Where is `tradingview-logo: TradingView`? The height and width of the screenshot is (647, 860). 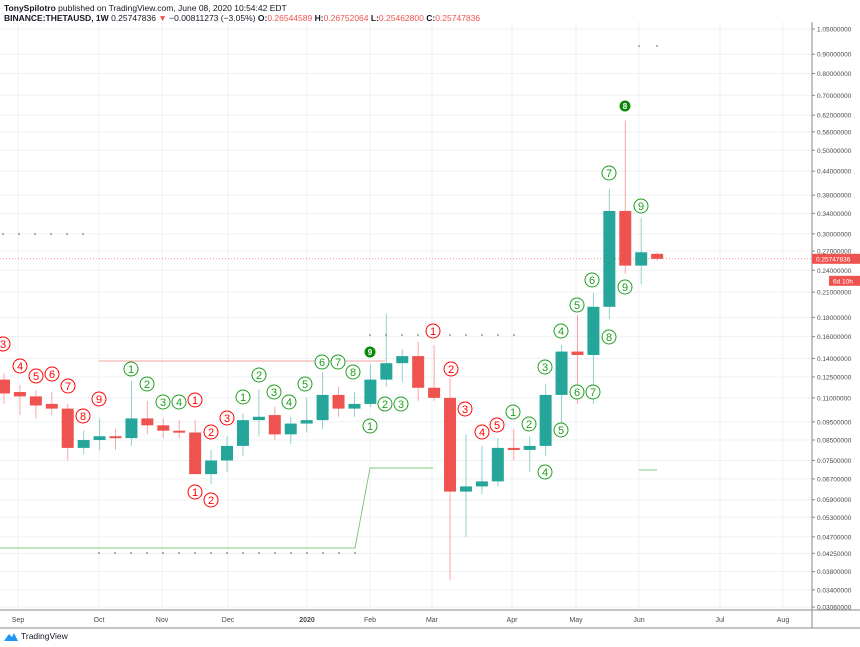 tradingview-logo: TradingView is located at coordinates (36, 636).